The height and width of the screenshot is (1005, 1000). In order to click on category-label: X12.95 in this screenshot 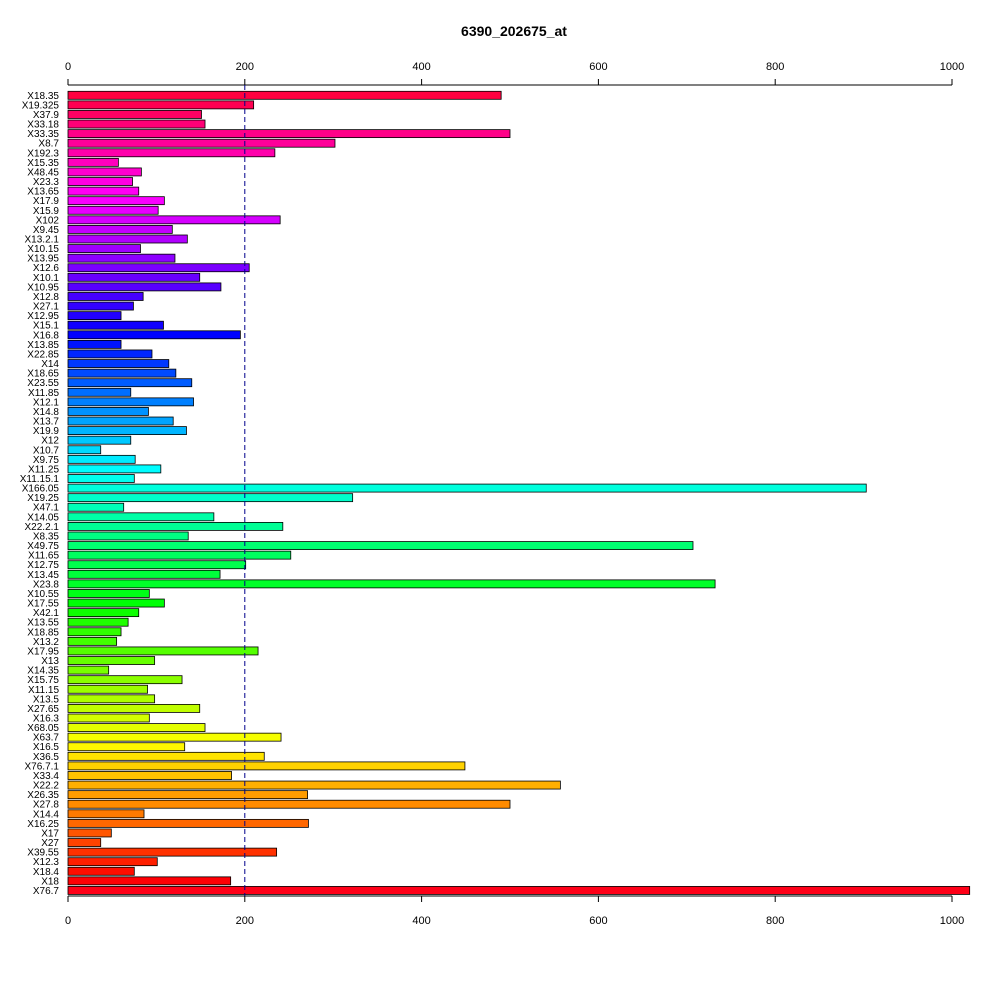, I will do `click(43, 316)`.